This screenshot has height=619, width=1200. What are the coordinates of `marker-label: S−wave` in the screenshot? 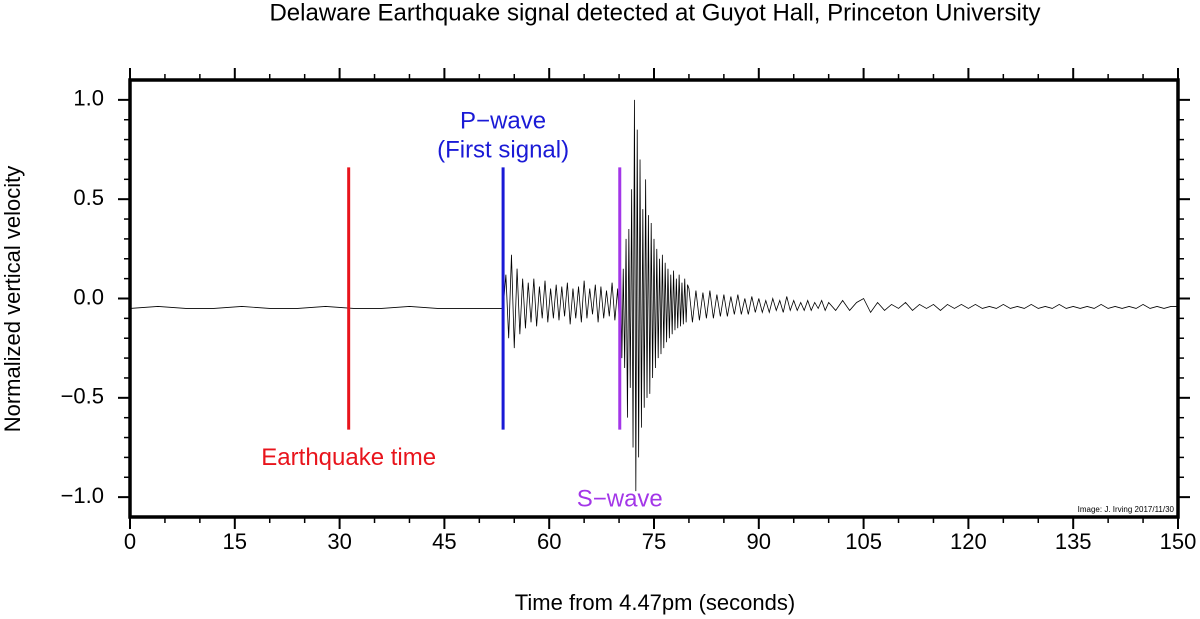 It's located at (620, 498).